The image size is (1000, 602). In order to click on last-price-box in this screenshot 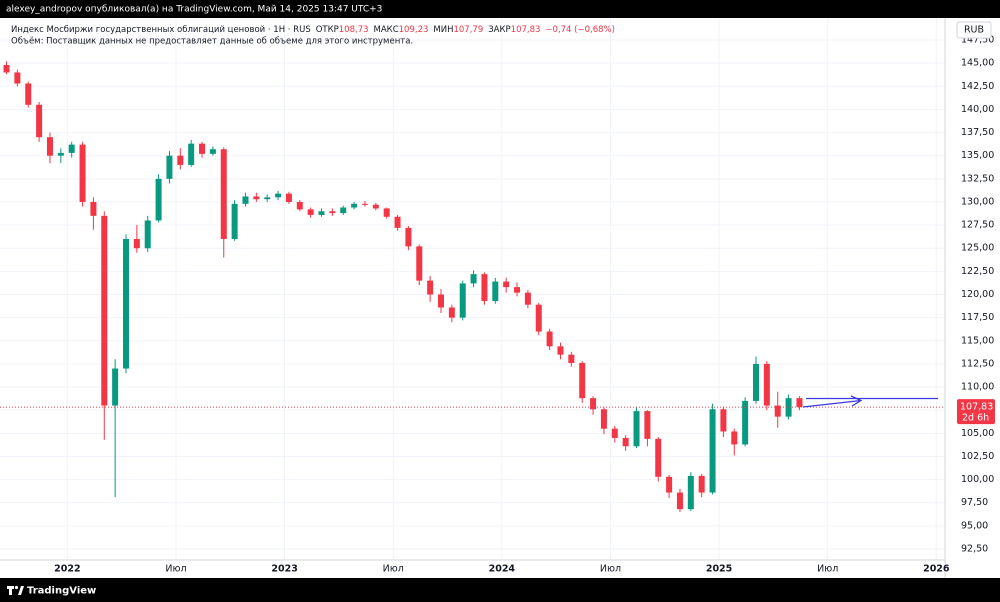, I will do `click(976, 412)`.